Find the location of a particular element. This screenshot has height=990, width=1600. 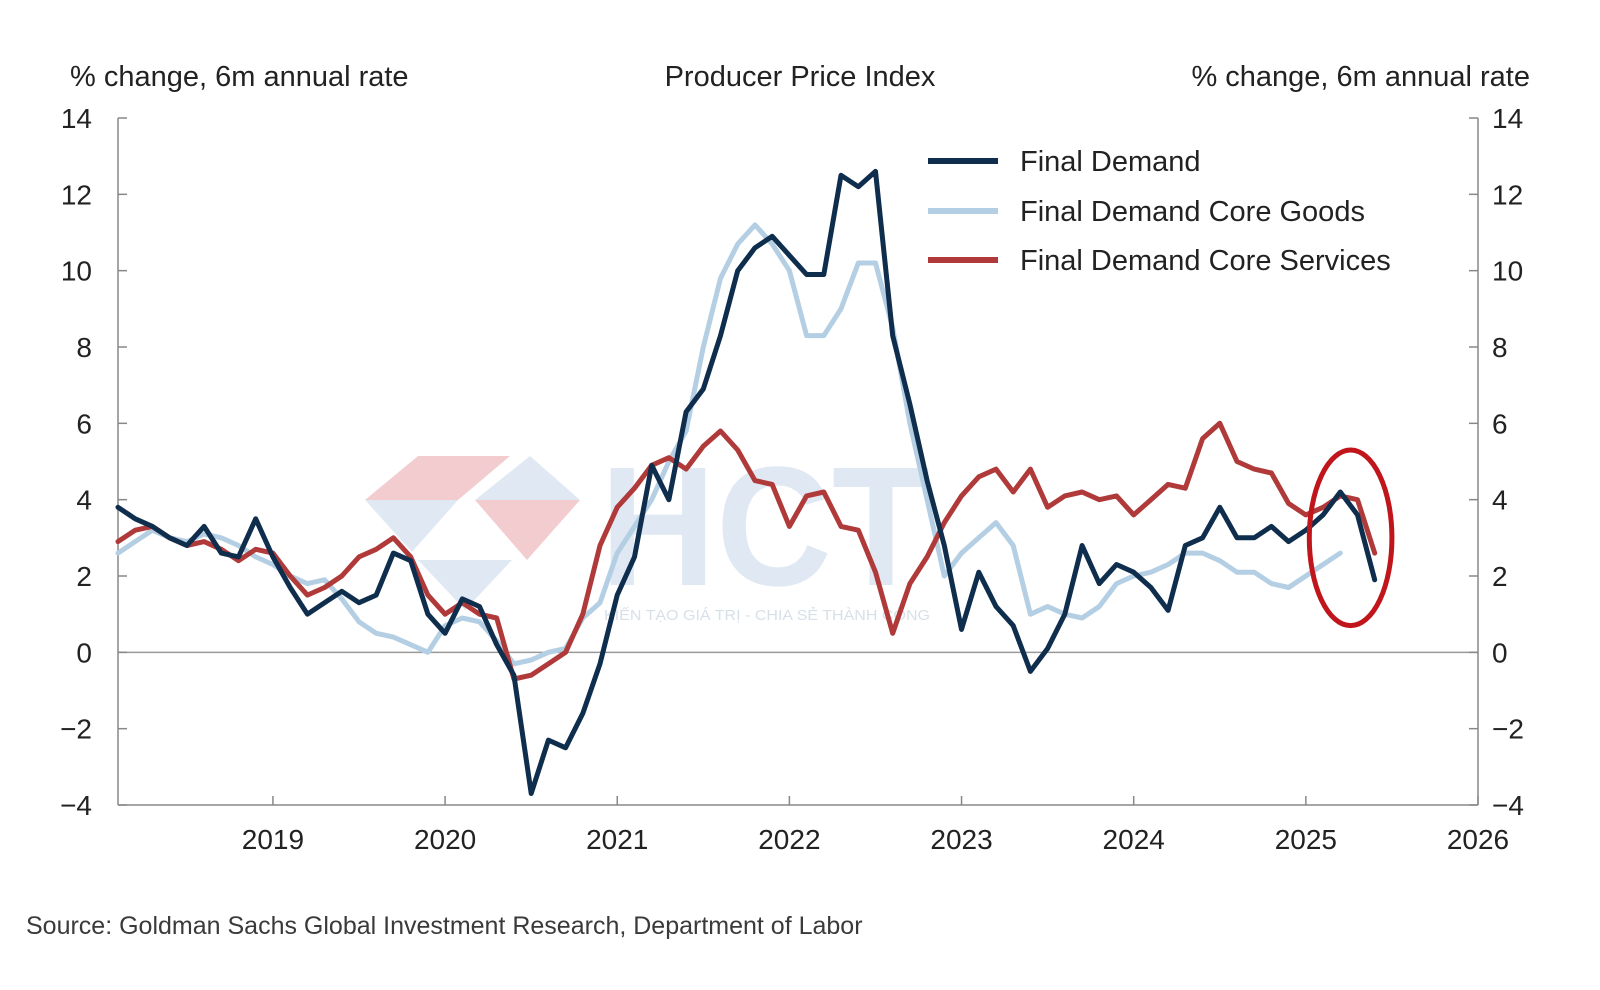

highlight-ellipse is located at coordinates (1350, 538).